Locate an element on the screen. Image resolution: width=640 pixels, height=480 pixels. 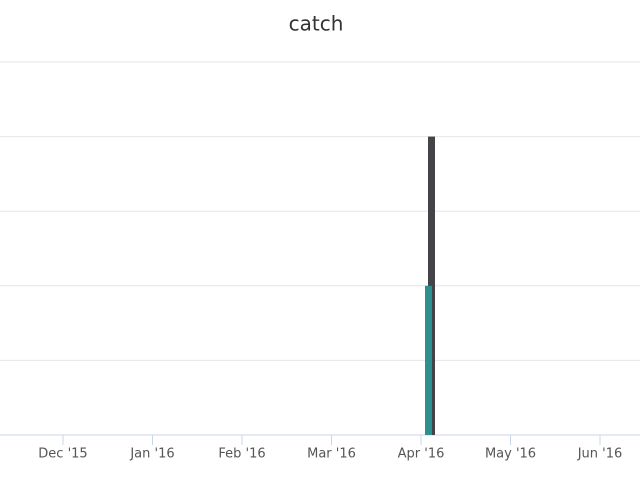
x-tick-label: May '16 is located at coordinates (510, 454).